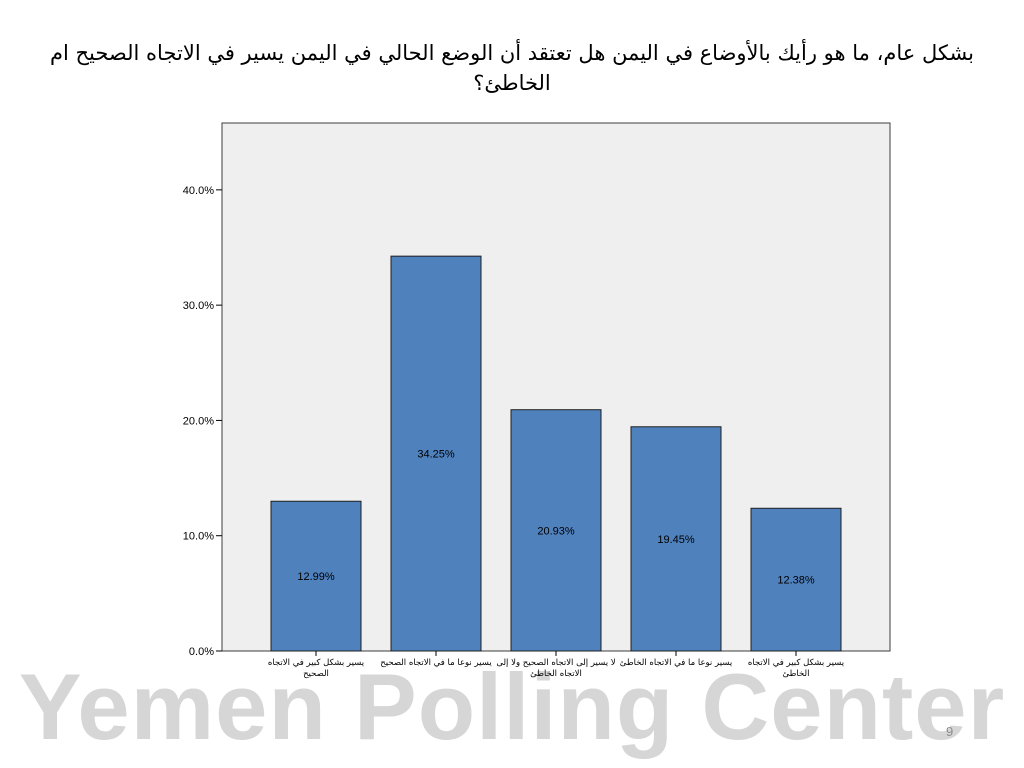 Image resolution: width=1024 pixels, height=768 pixels. Describe the element at coordinates (198, 191) in the screenshot. I see `y-tick-label: 40.0%` at that location.